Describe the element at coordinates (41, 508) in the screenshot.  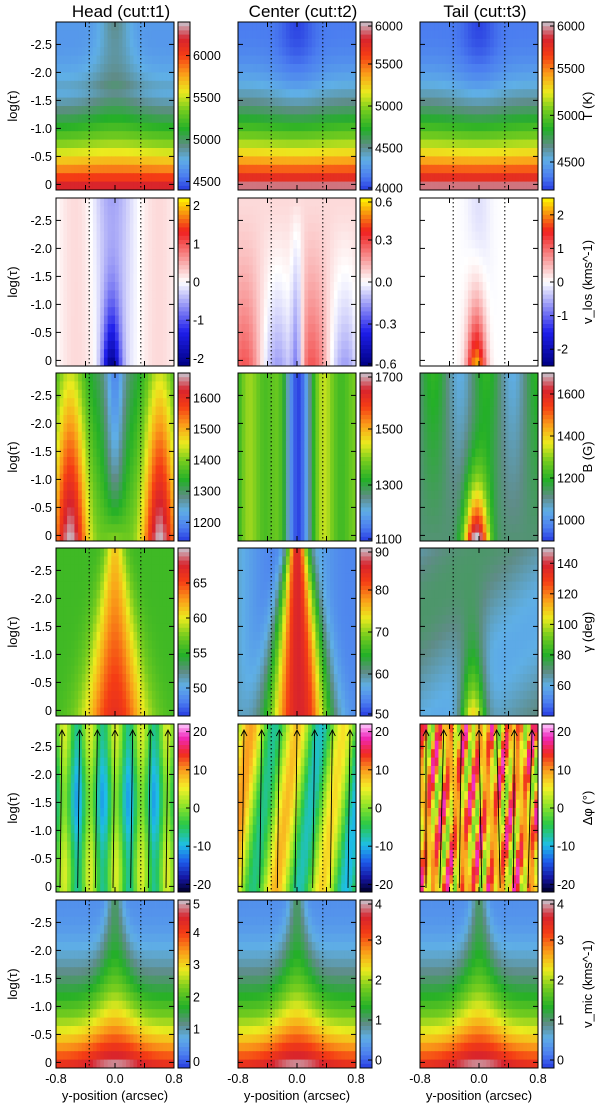
I see `y-tick-label: -0.5` at that location.